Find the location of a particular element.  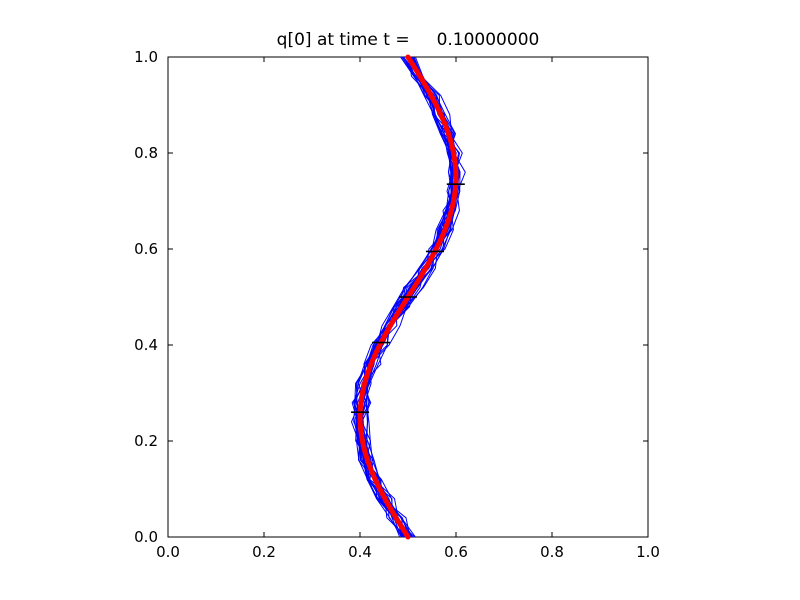

x-tick-label: 0.0 is located at coordinates (168, 552).